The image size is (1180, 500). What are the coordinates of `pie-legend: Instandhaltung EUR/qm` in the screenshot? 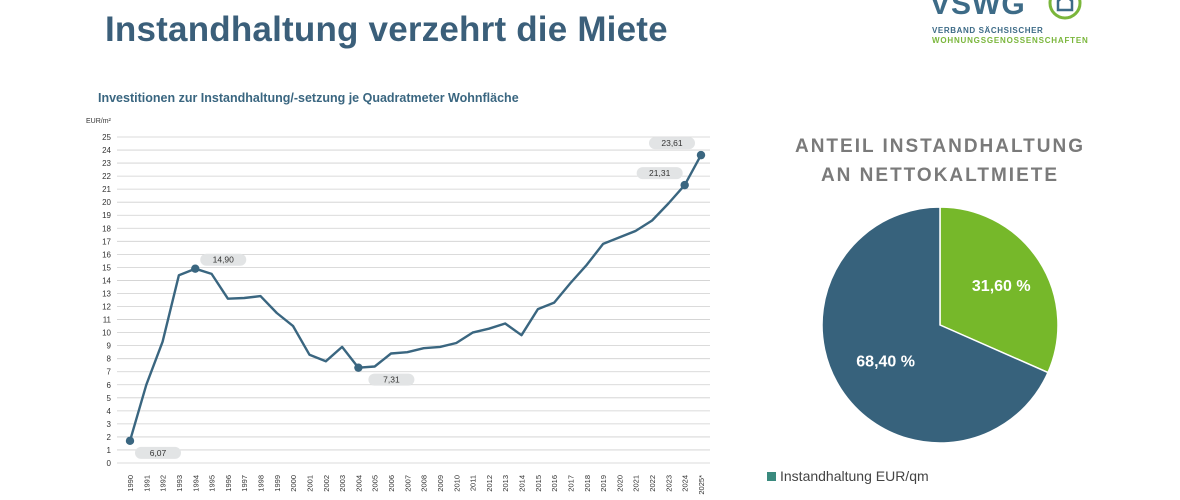 It's located at (848, 476).